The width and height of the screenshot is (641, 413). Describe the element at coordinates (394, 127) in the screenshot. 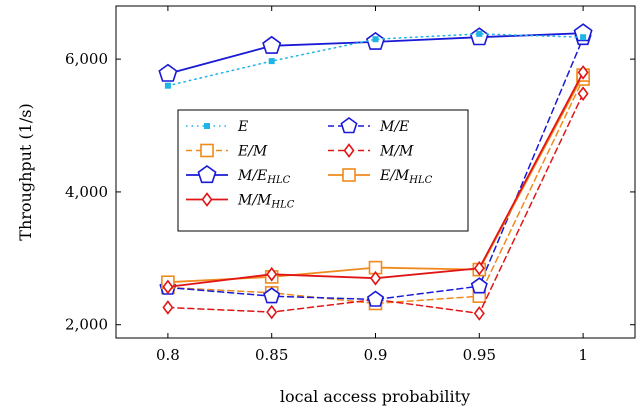

I see `legend-label: M/E` at that location.